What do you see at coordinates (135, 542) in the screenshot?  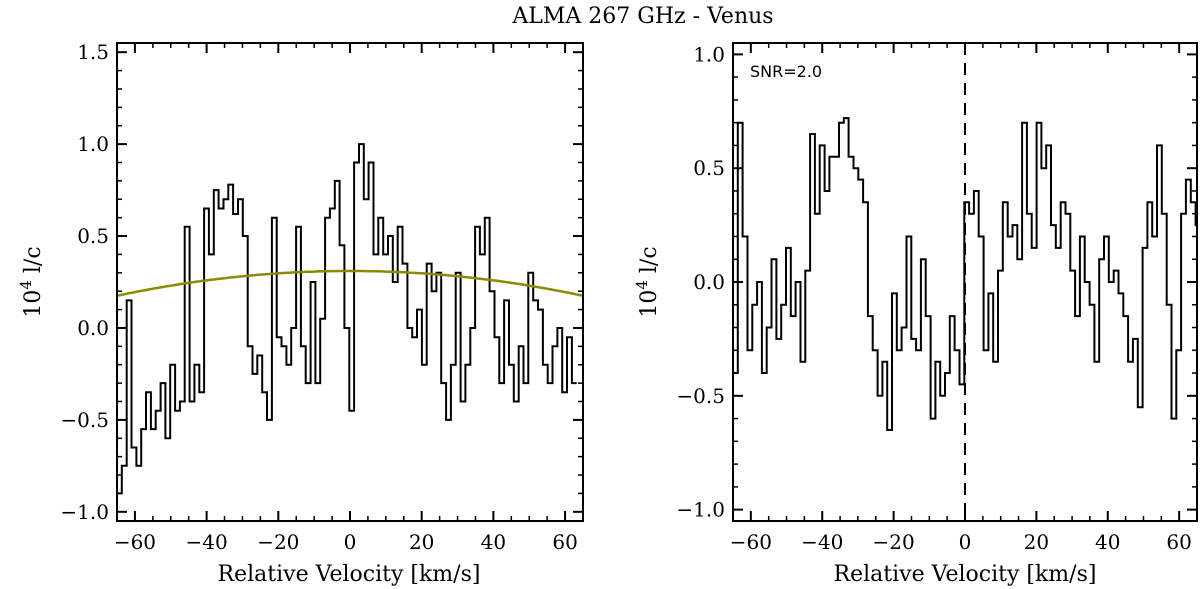 I see `left-x-tick-label: −60` at bounding box center [135, 542].